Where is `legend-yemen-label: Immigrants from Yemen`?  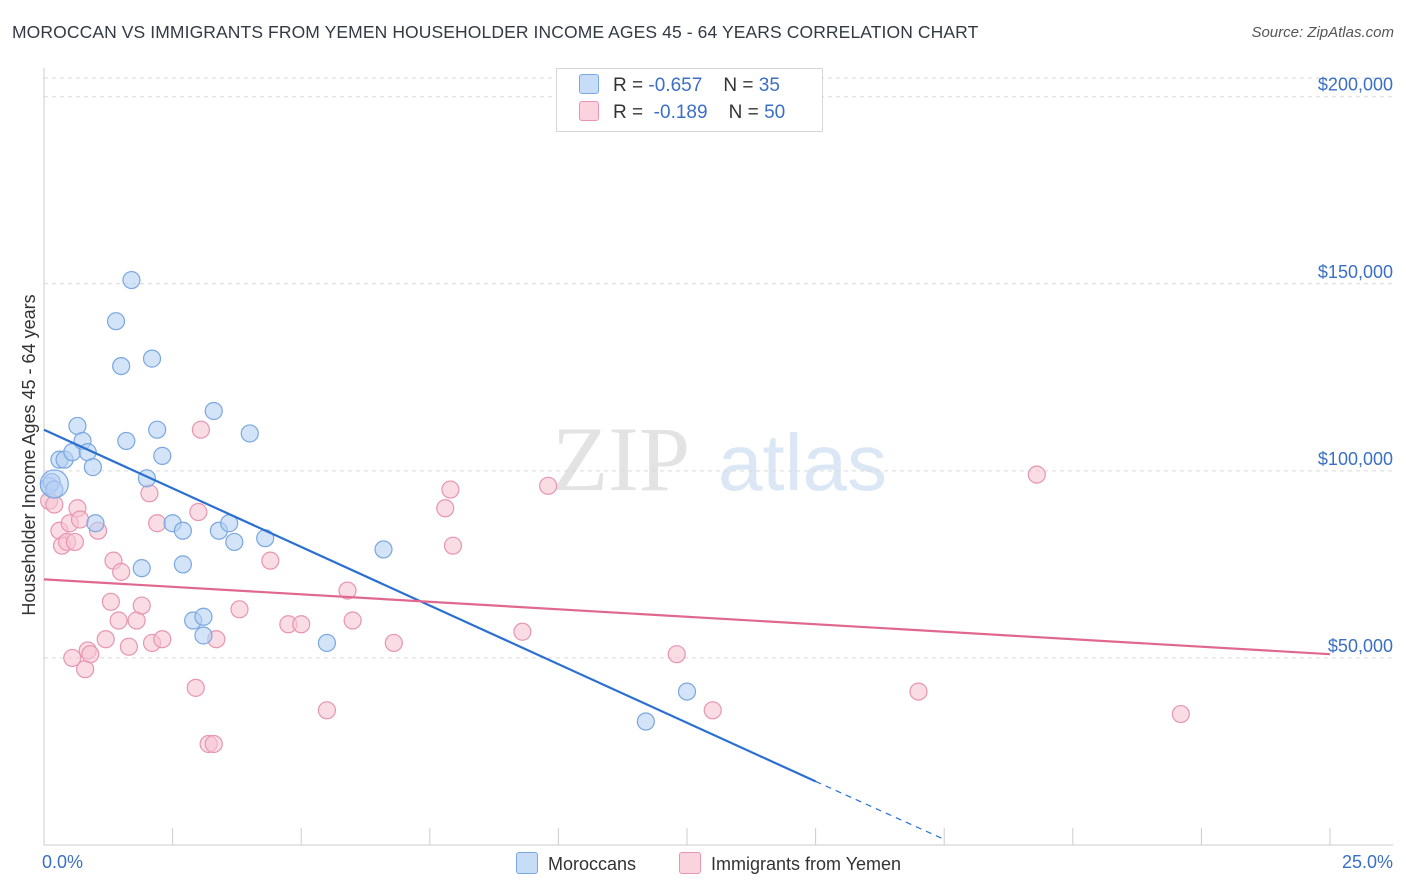
legend-yemen-label: Immigrants from Yemen is located at coordinates (806, 864).